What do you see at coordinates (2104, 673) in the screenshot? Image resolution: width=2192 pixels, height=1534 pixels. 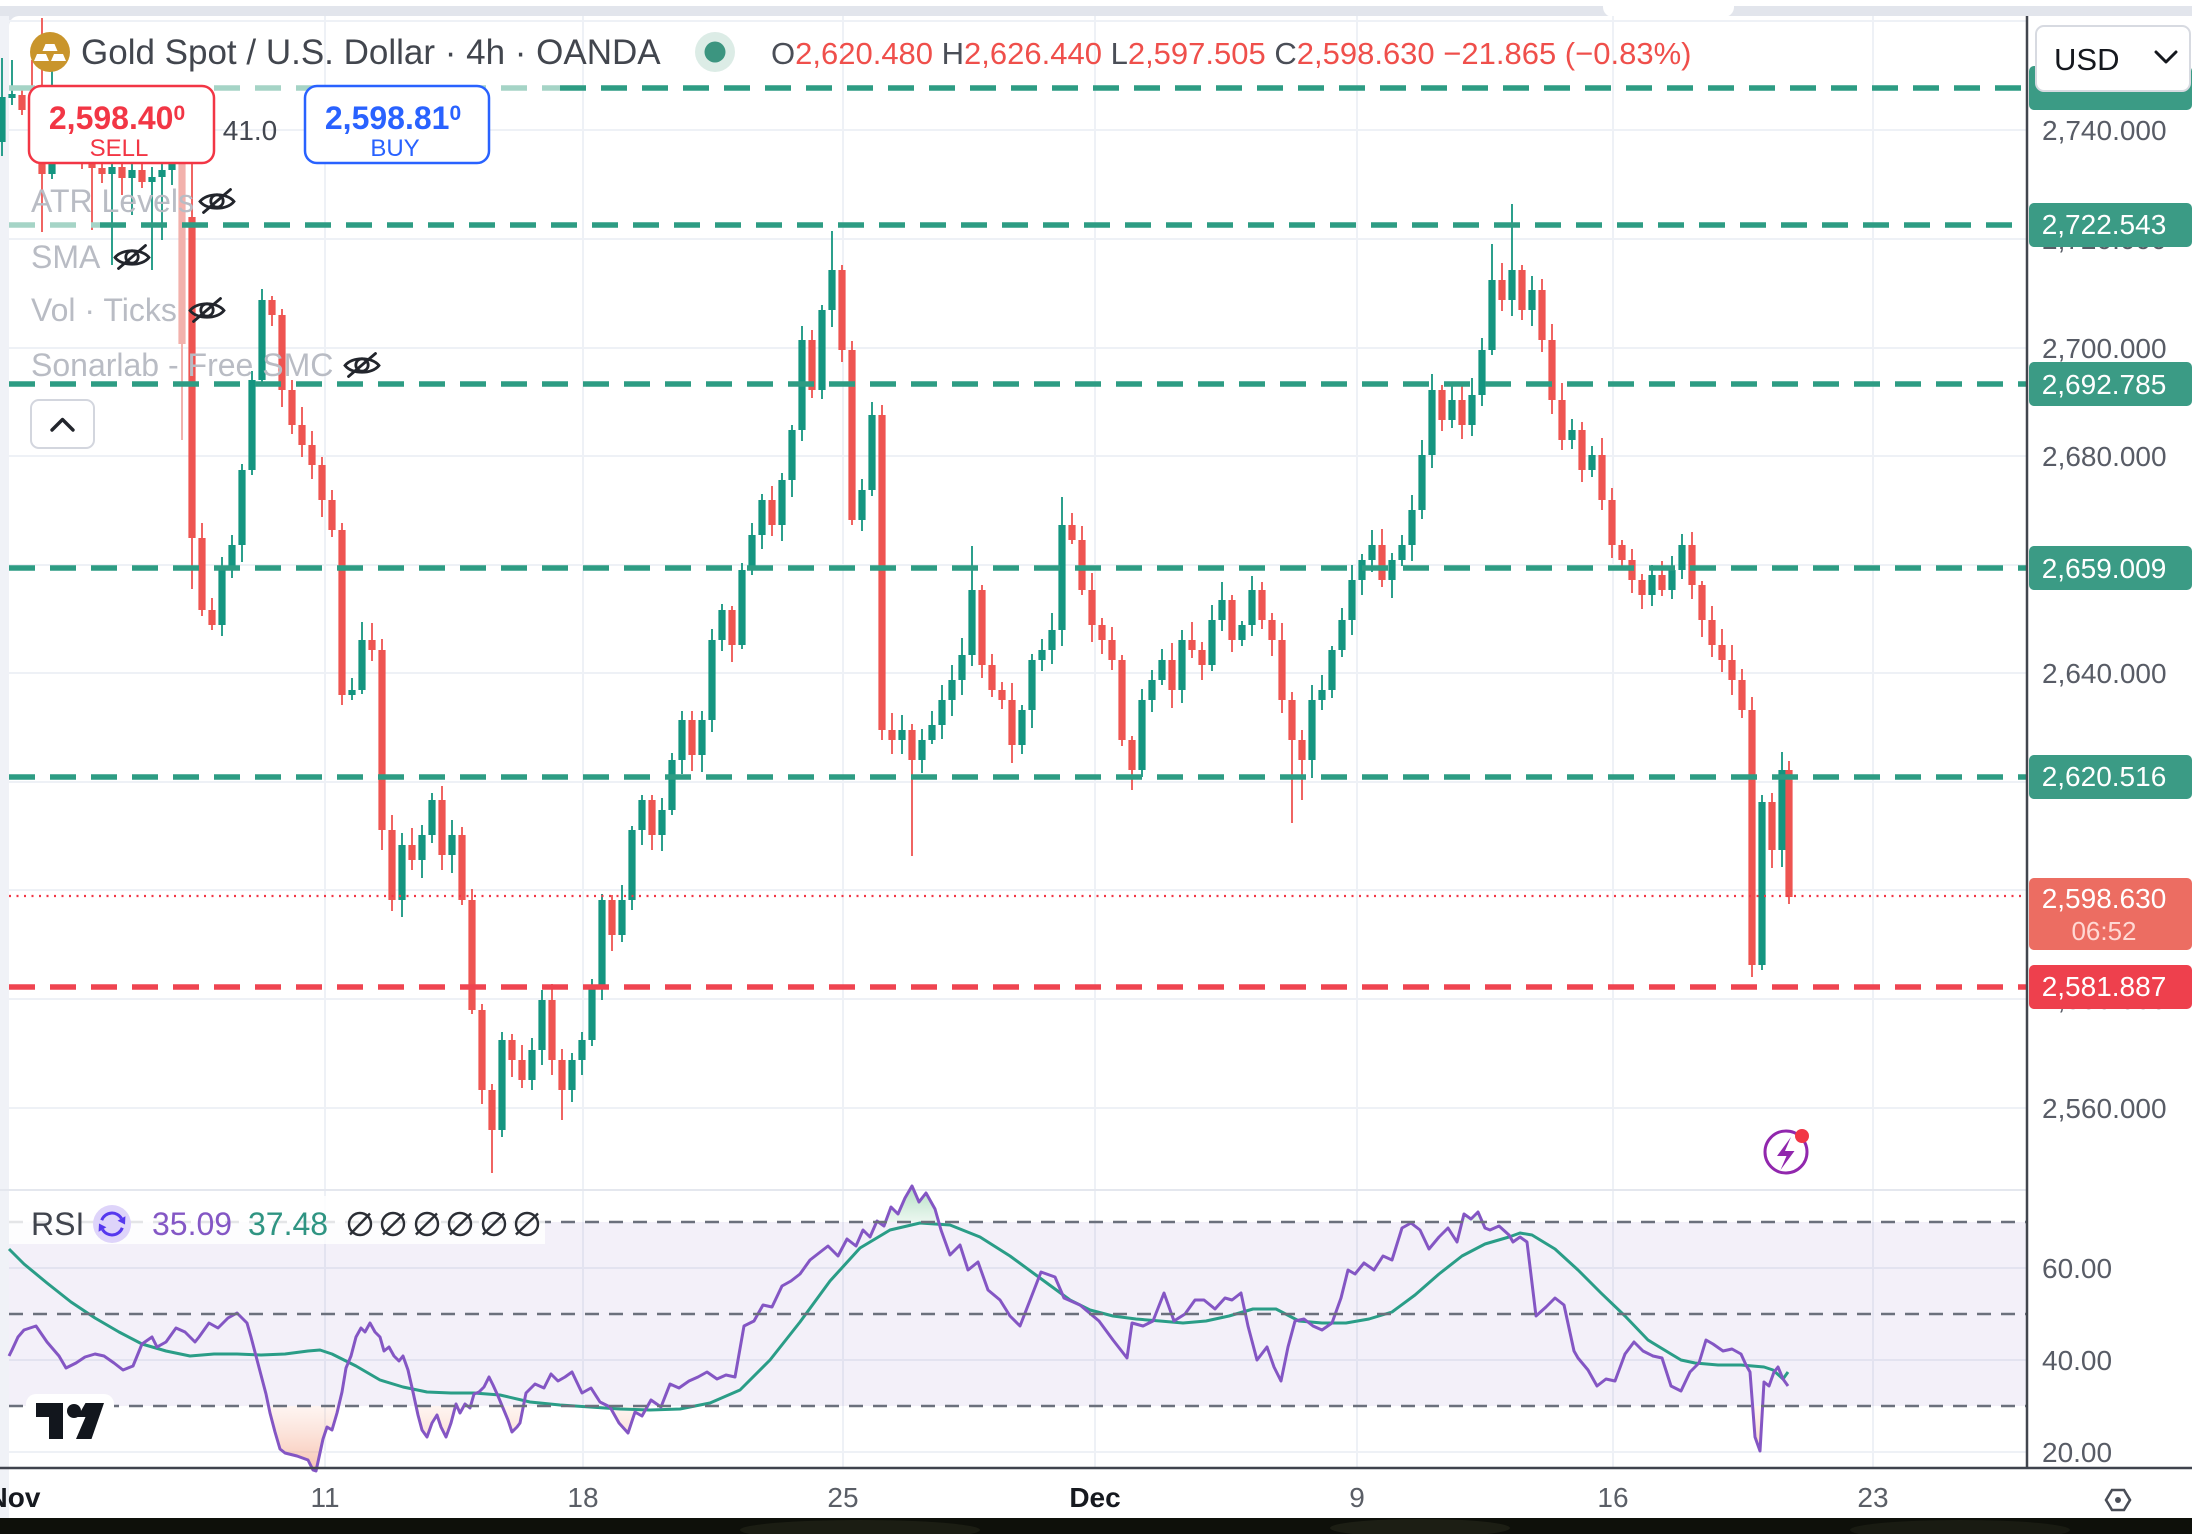 I see `svg-text: 2,640.000` at bounding box center [2104, 673].